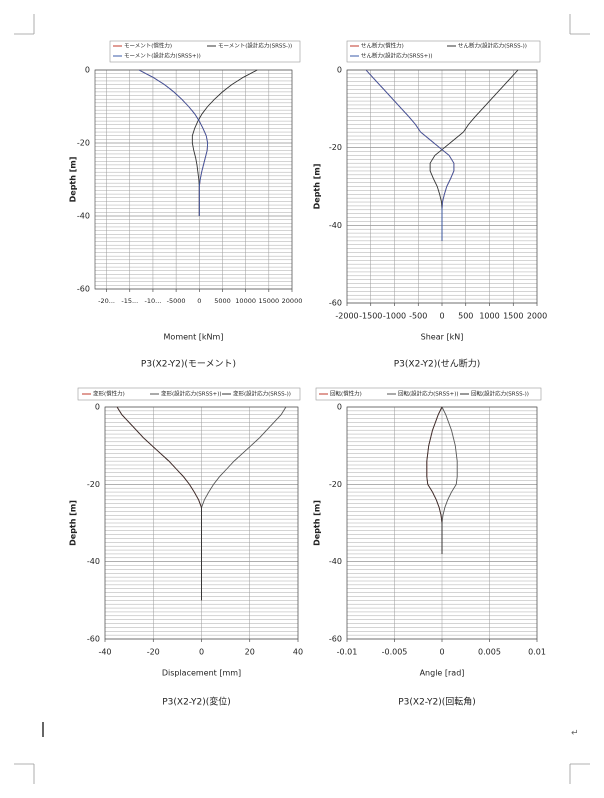 This screenshot has height=798, width=604. I want to click on x-tick-label: -40, so click(104, 652).